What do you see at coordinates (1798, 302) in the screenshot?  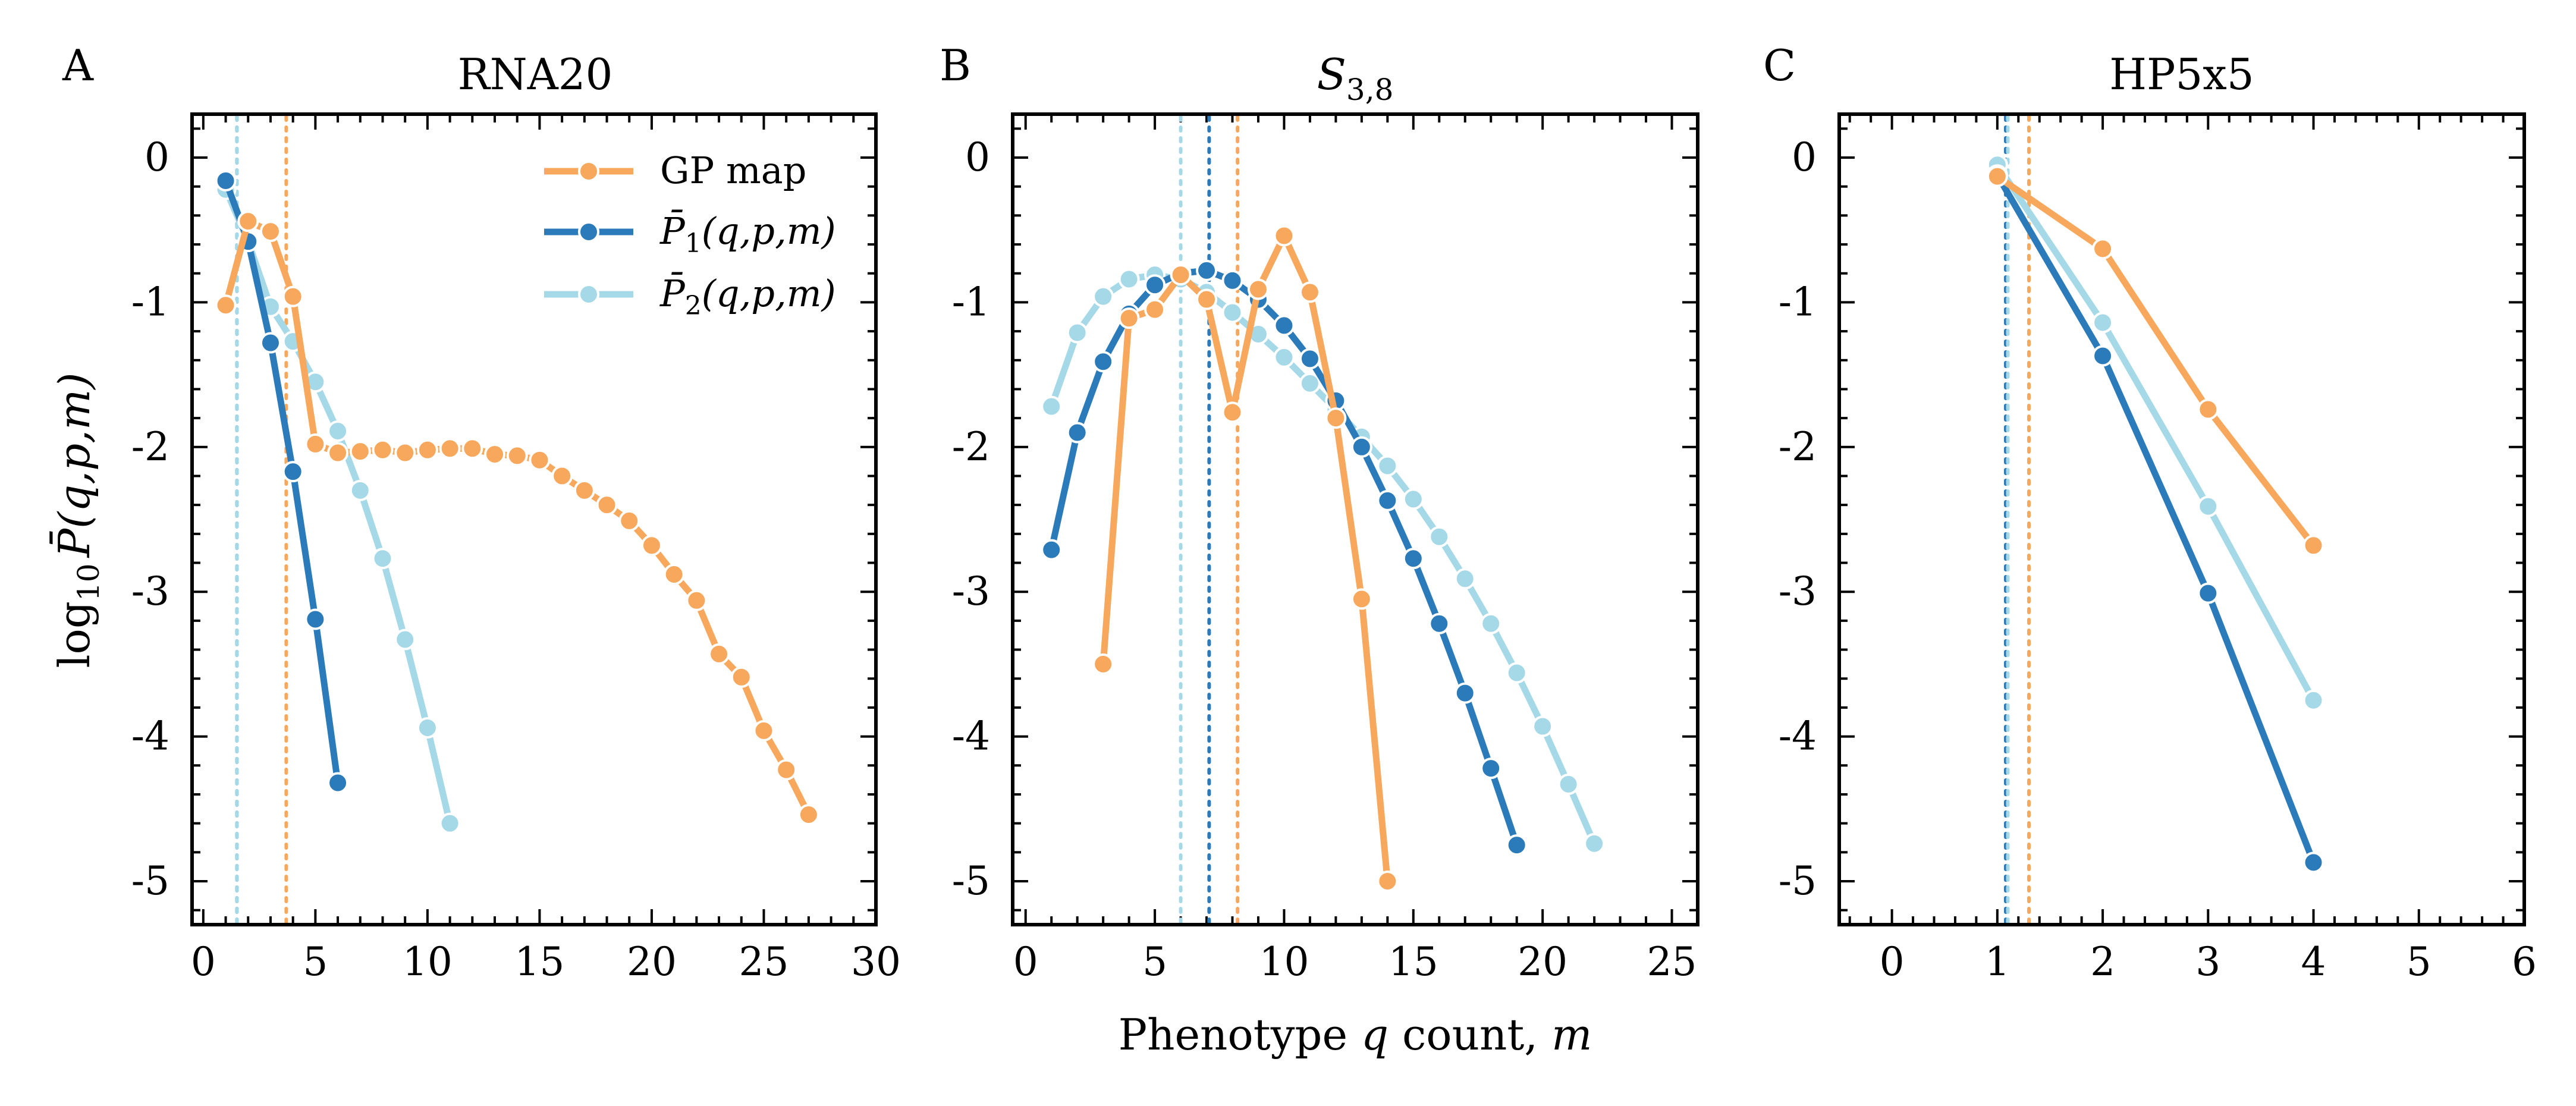 I see `y-tick-label: -1` at bounding box center [1798, 302].